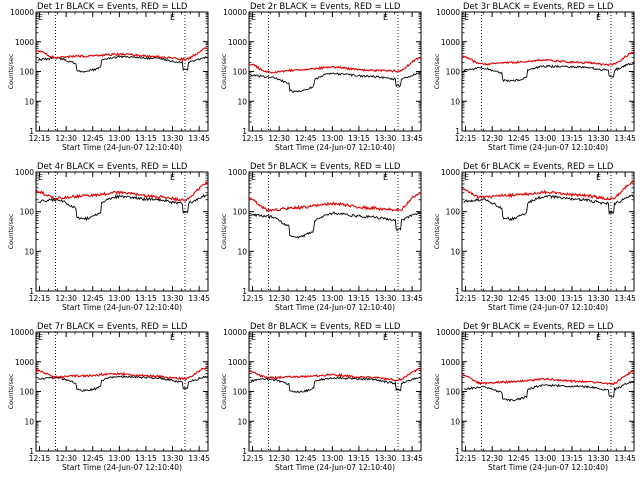 The height and width of the screenshot is (480, 640). I want to click on panel-title: Det 6r BLACK = Events, RED = LLD, so click(538, 167).